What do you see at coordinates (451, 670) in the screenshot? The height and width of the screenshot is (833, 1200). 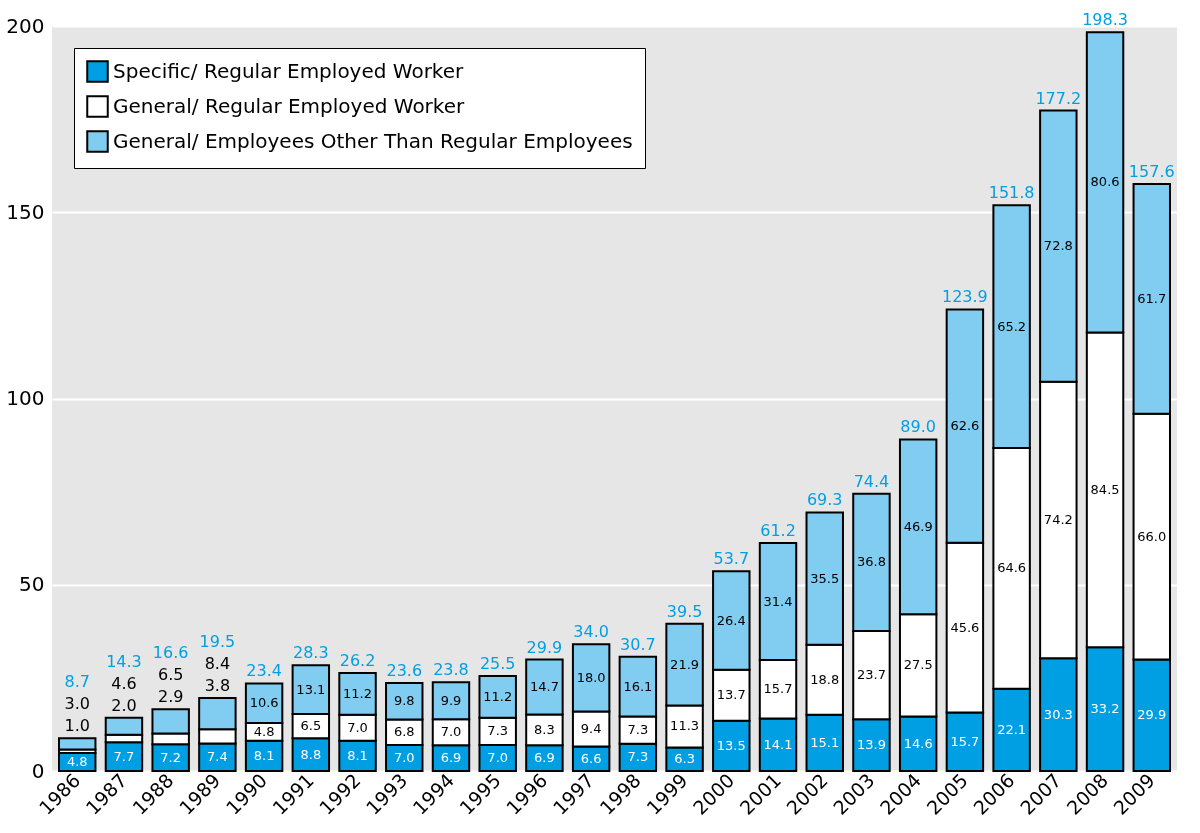 I see `total-label: 23.8` at bounding box center [451, 670].